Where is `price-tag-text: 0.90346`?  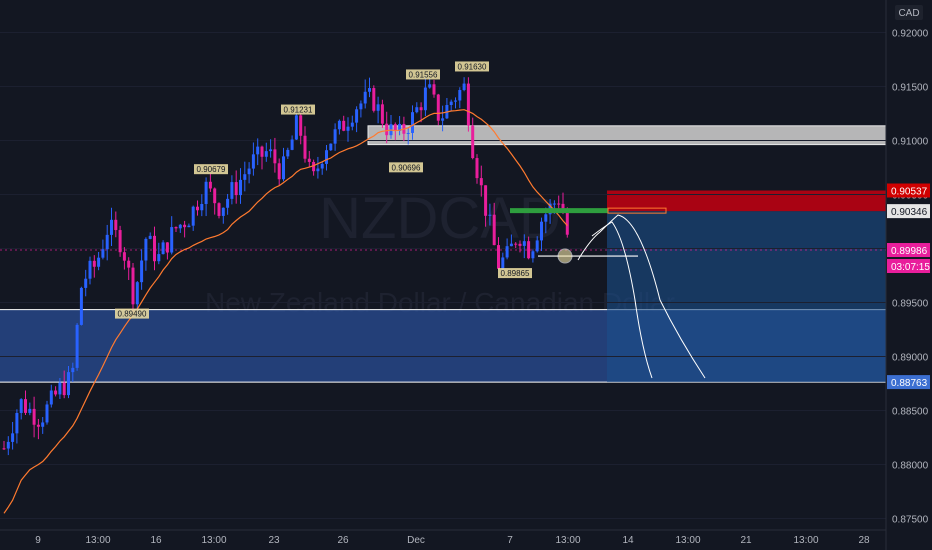
price-tag-text: 0.90346 is located at coordinates (909, 212).